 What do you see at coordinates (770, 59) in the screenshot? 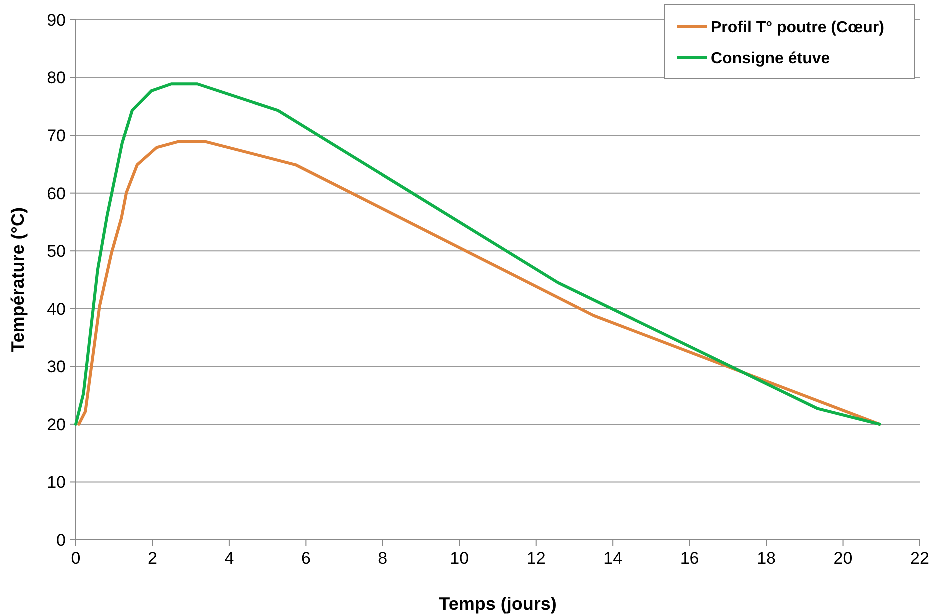
I see `legend-label: Consigne étuve` at bounding box center [770, 59].